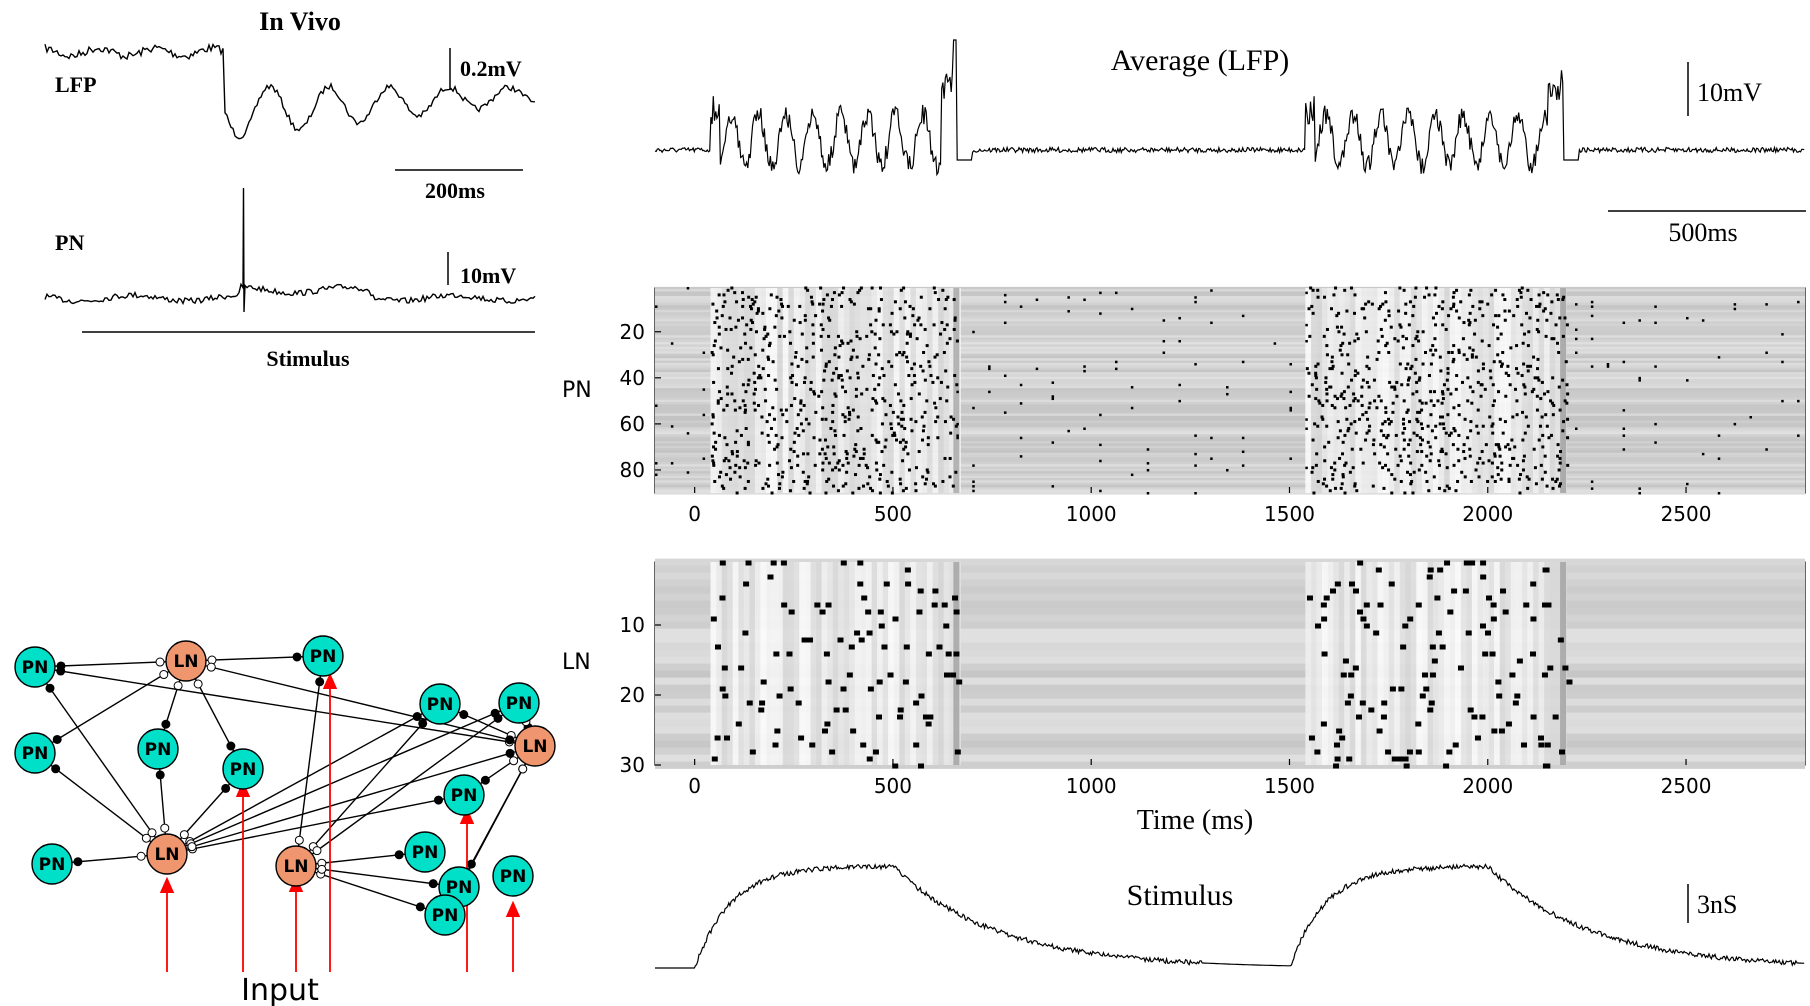 The image size is (1810, 1006). Describe the element at coordinates (632, 470) in the screenshot. I see `y-tick-label: 80` at that location.